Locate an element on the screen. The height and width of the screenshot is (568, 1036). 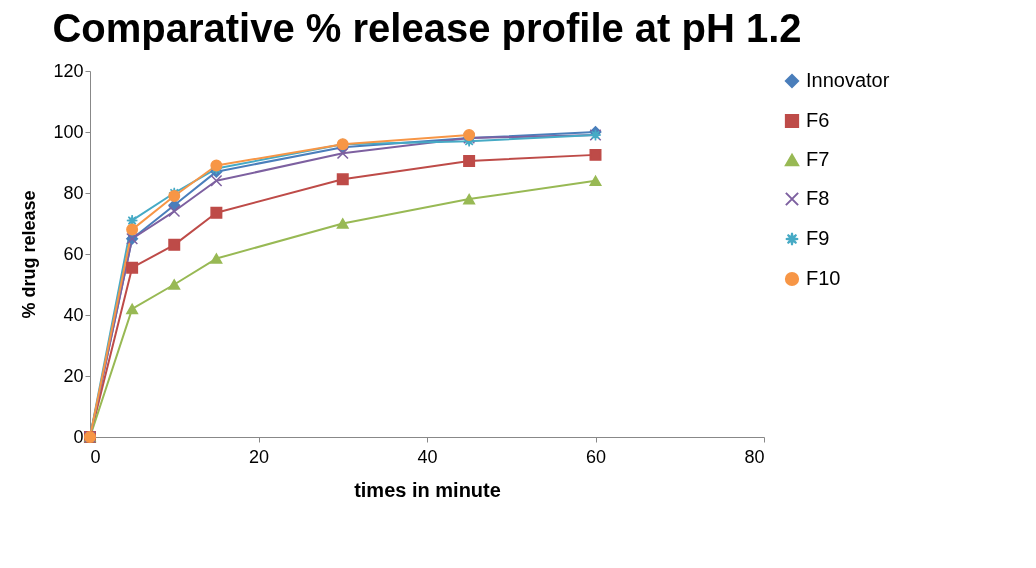
y-tick-label: 80 is located at coordinates (73, 192).